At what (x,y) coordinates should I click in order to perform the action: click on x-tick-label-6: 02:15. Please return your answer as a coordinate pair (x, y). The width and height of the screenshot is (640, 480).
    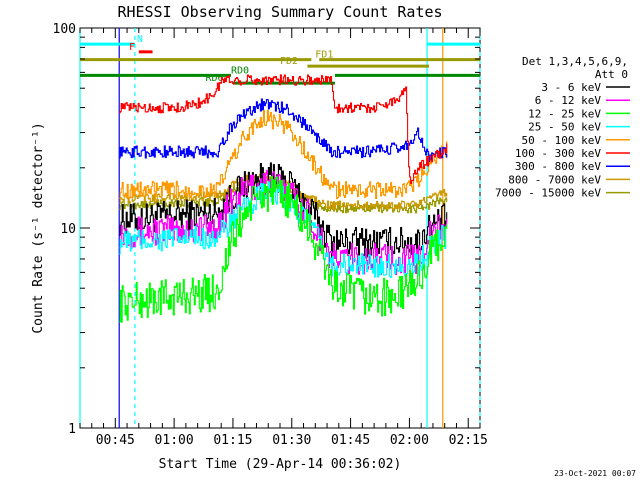
    Looking at the image, I should click on (468, 440).